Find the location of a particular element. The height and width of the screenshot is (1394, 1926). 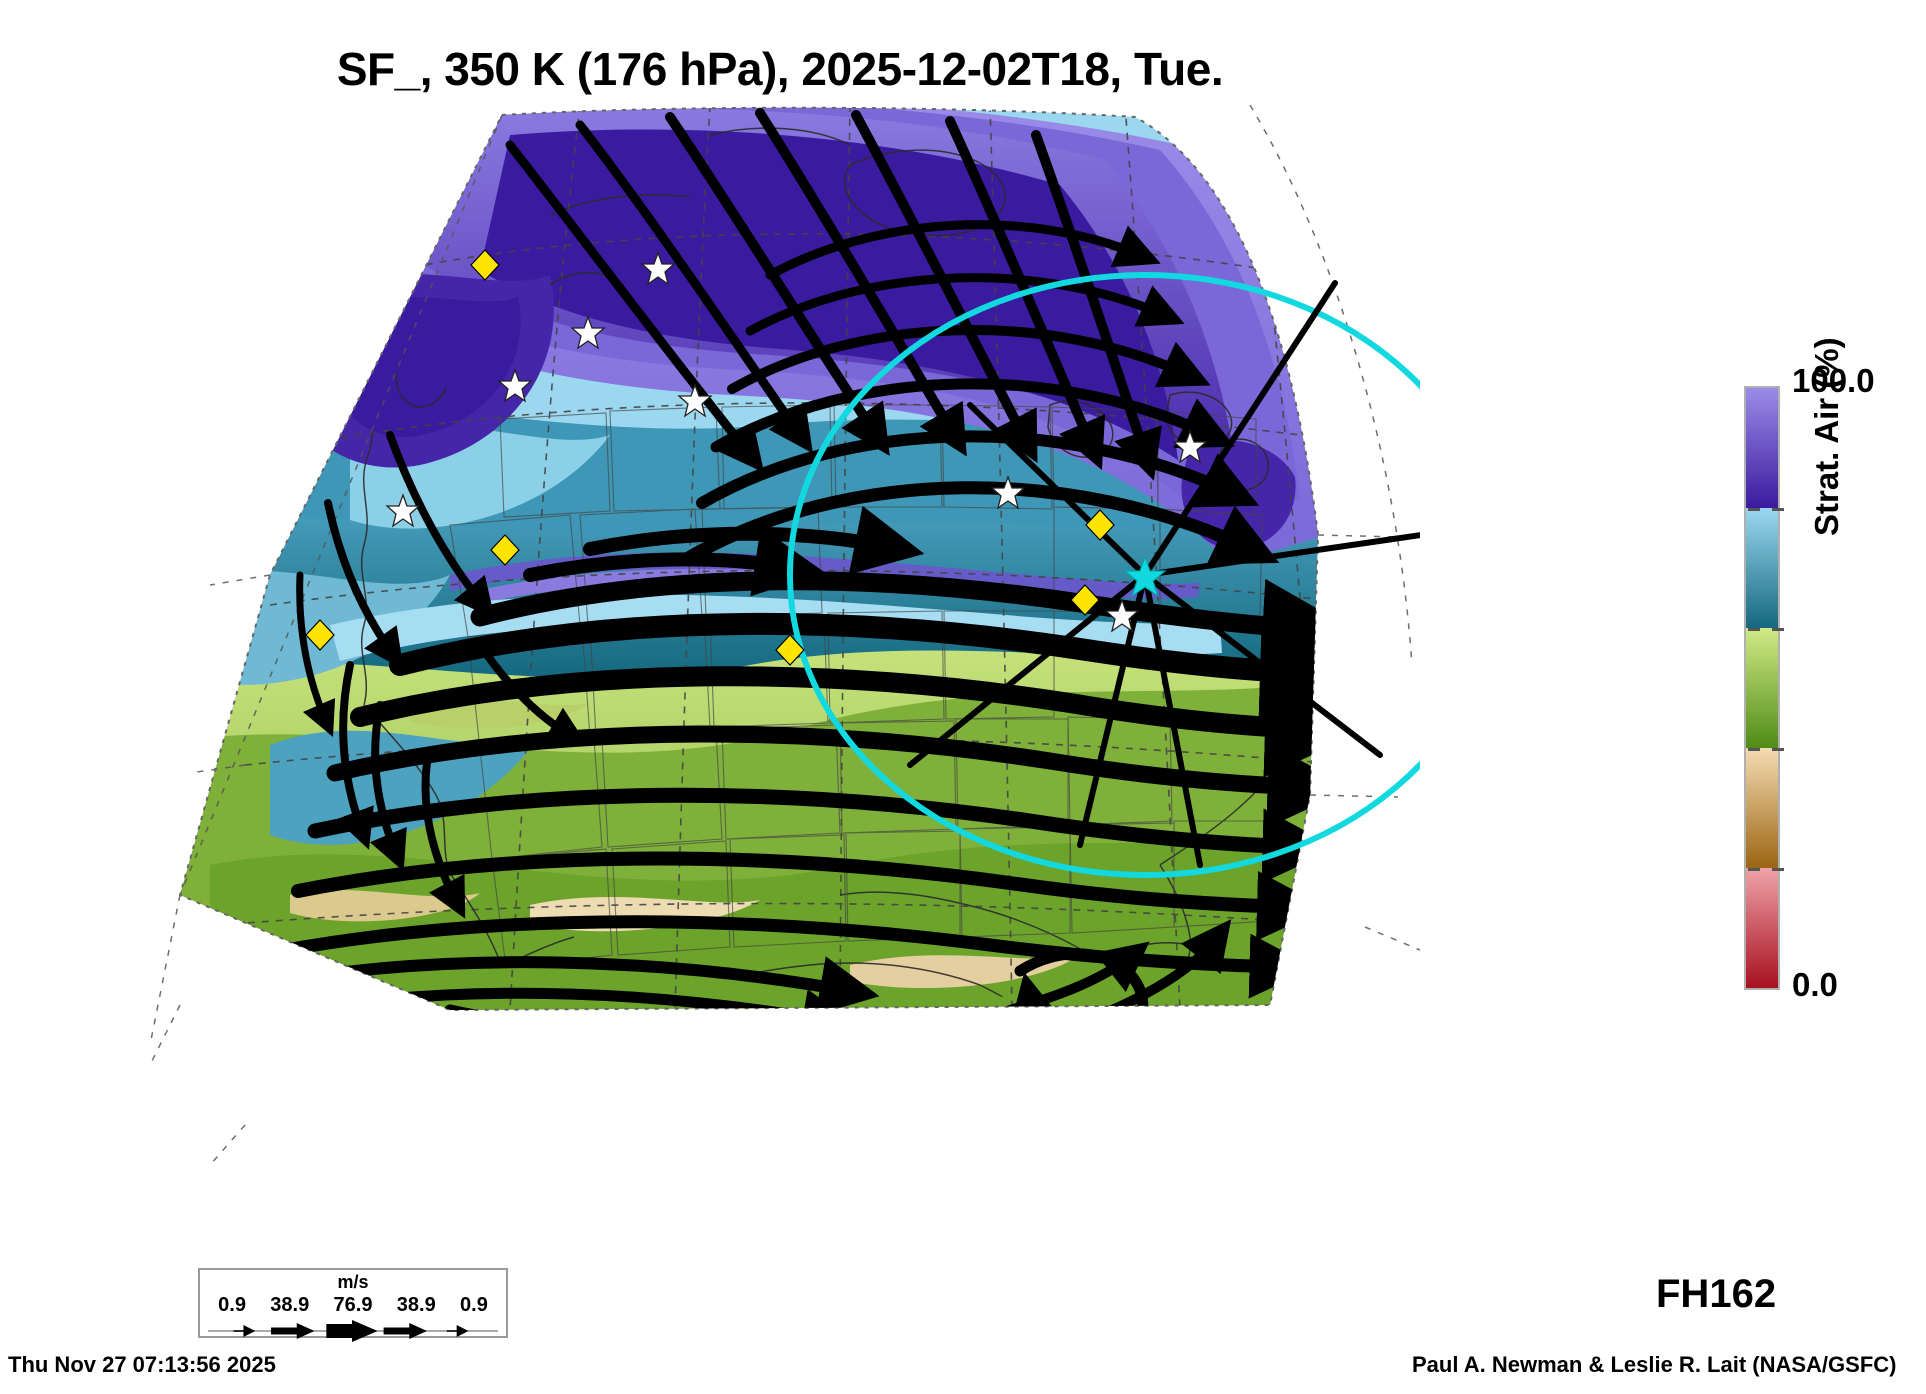

forecast-hour-label: FH162 is located at coordinates (1716, 1294).